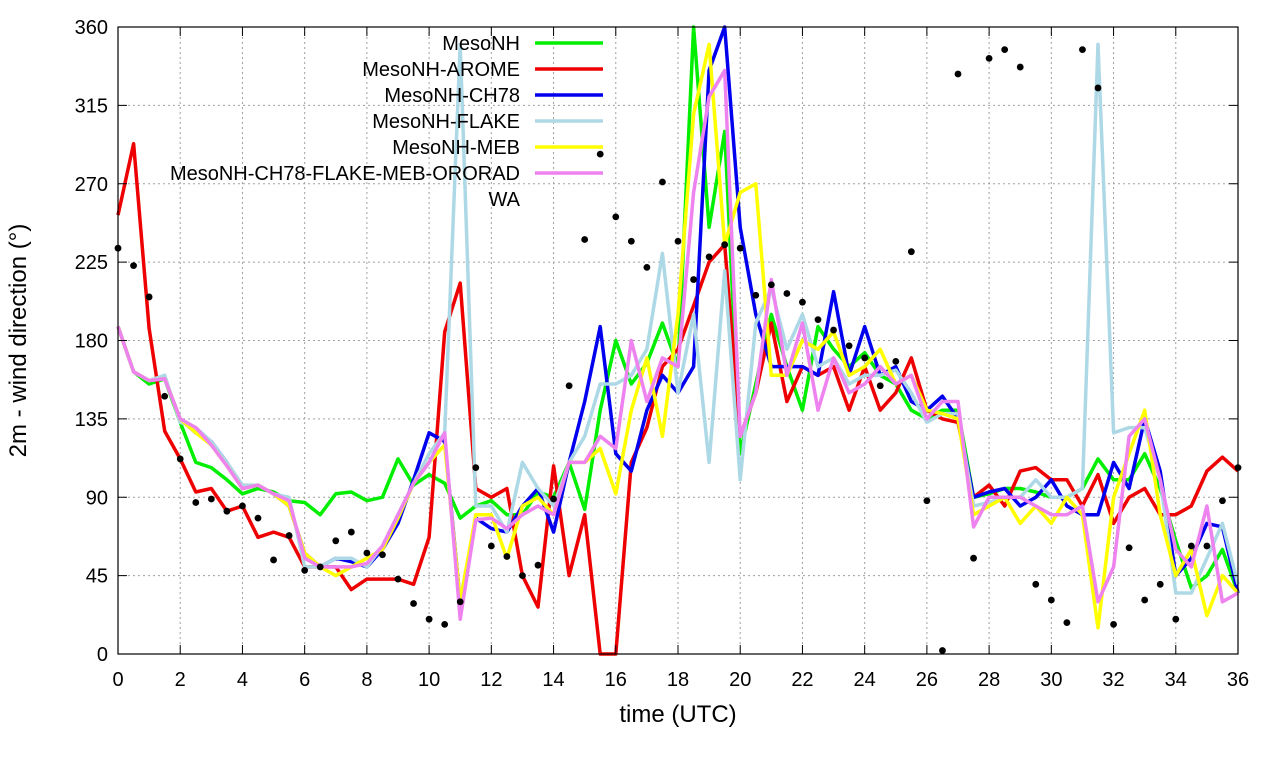  Describe the element at coordinates (1051, 680) in the screenshot. I see `x-tick-label: 30` at that location.